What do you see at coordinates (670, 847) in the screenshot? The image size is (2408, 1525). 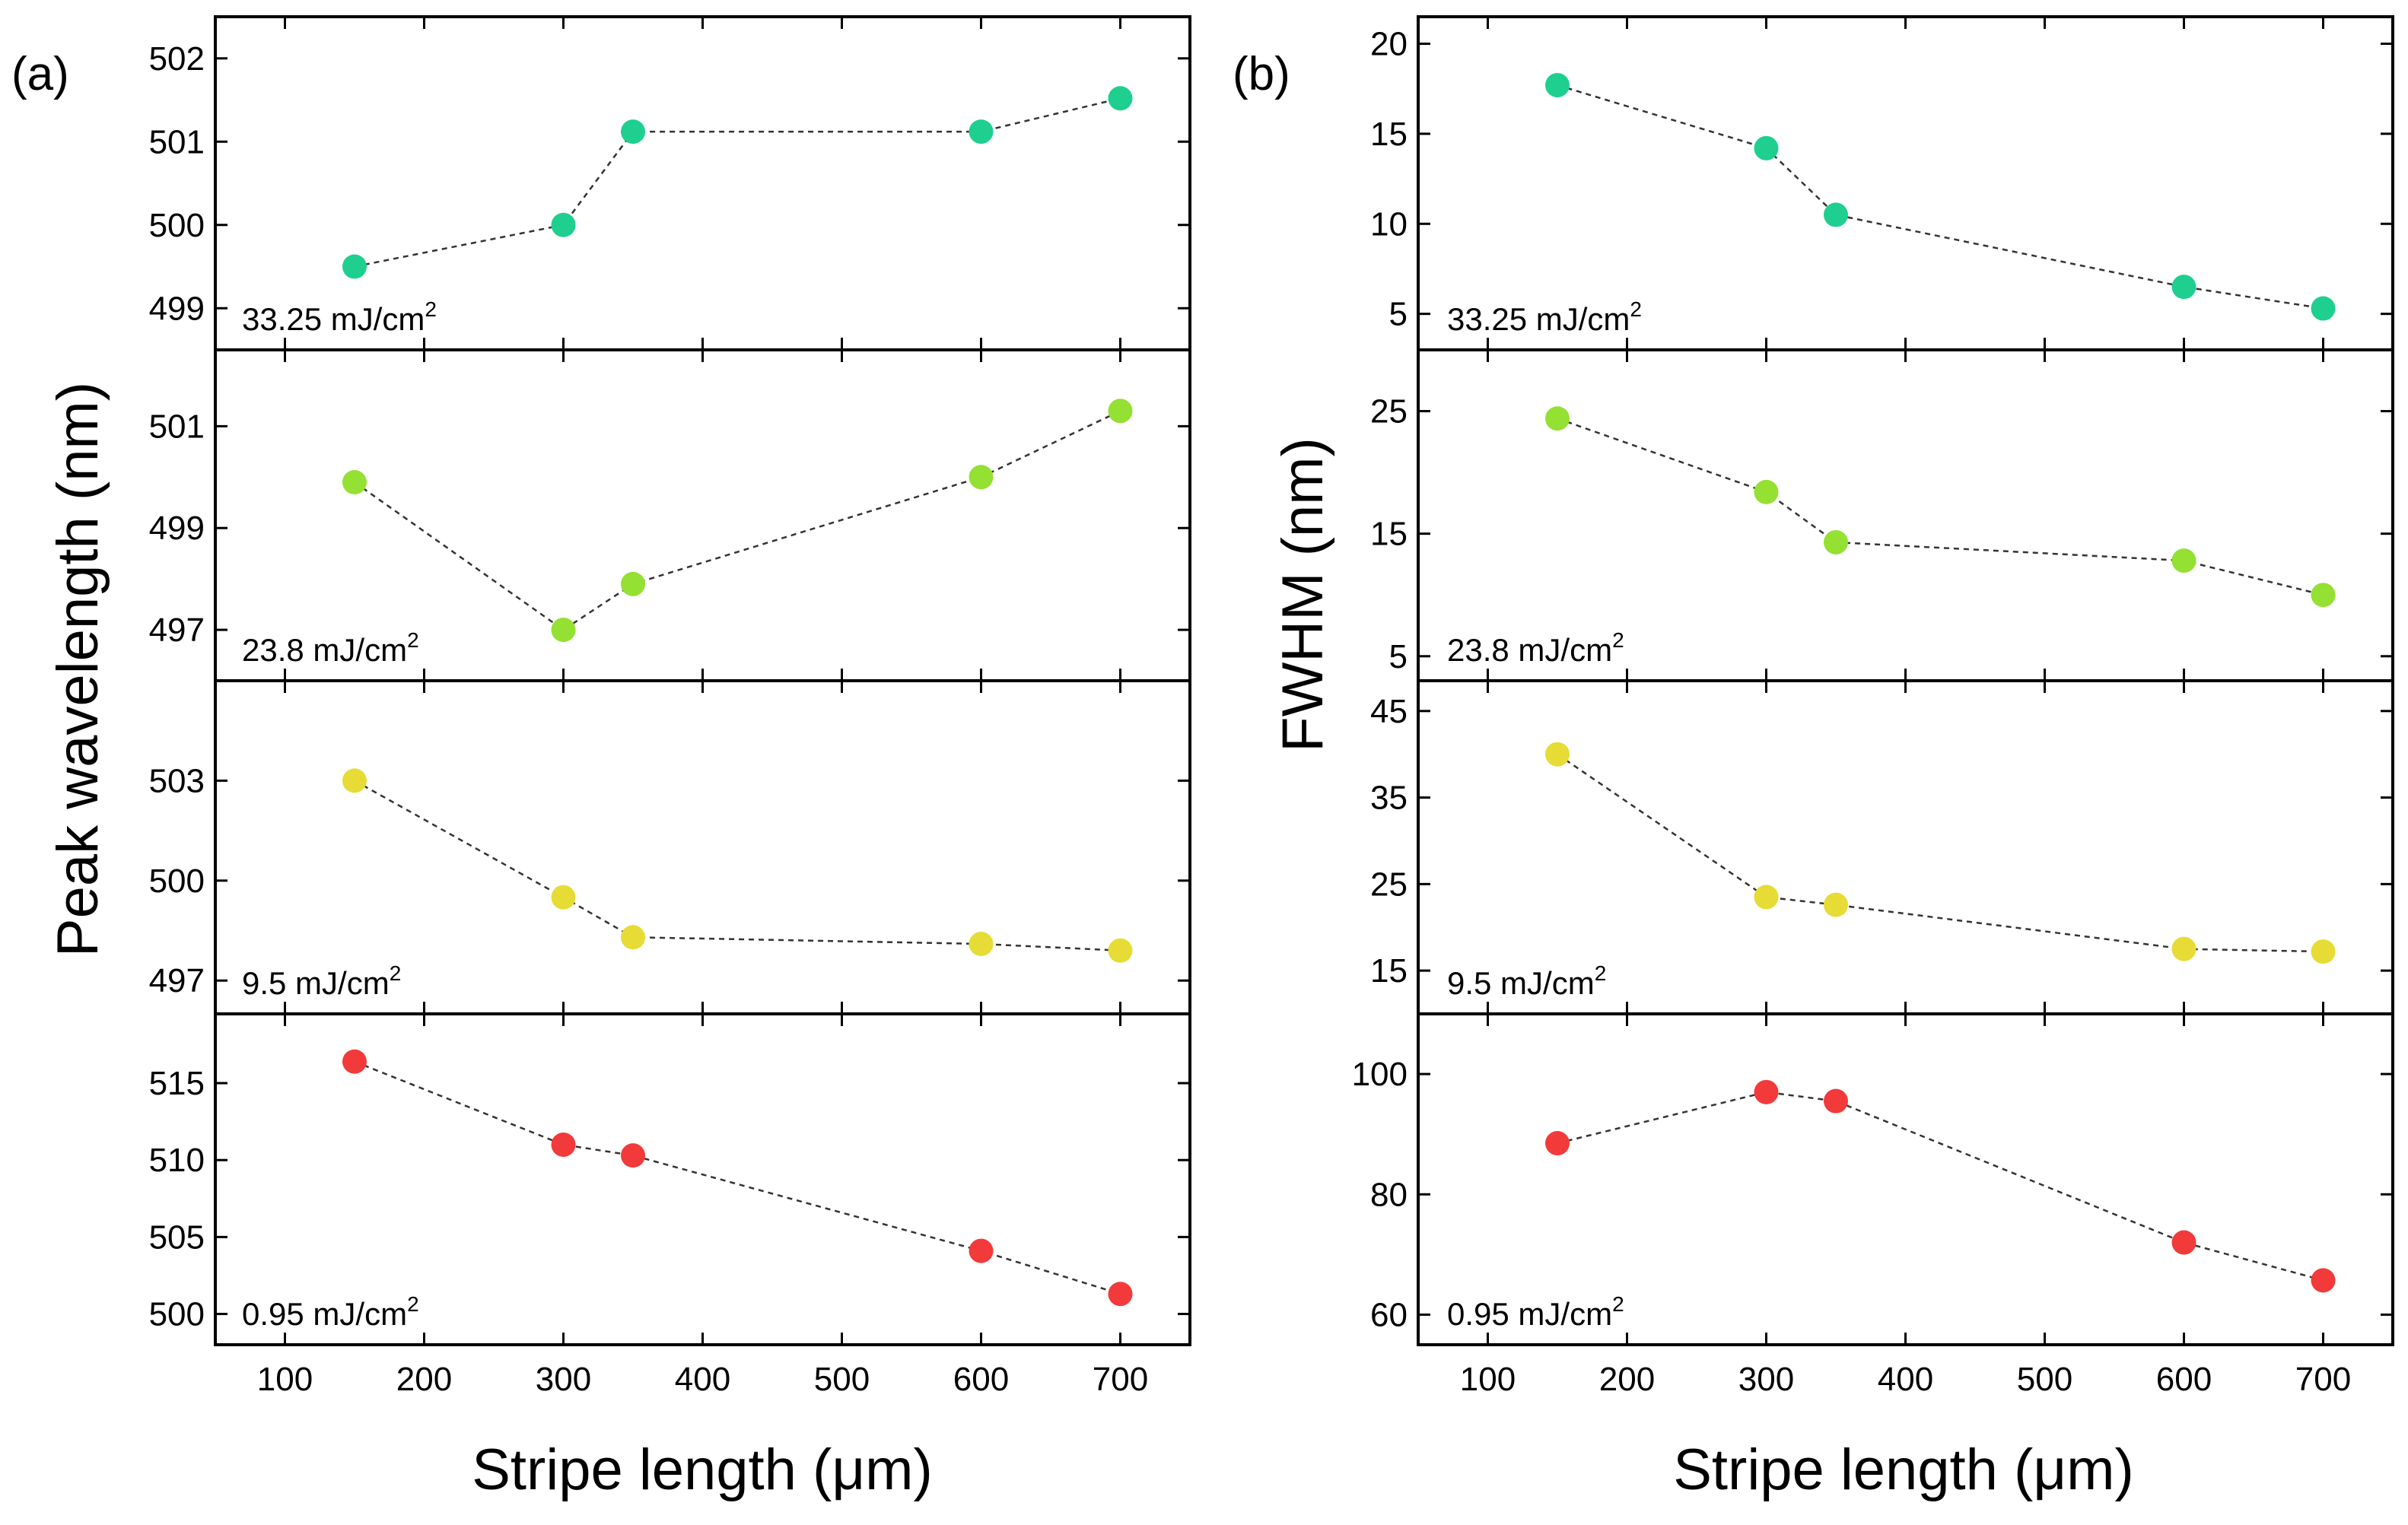 I see `subplot-3: 497 500 503 9.5 mJ/cm2` at bounding box center [670, 847].